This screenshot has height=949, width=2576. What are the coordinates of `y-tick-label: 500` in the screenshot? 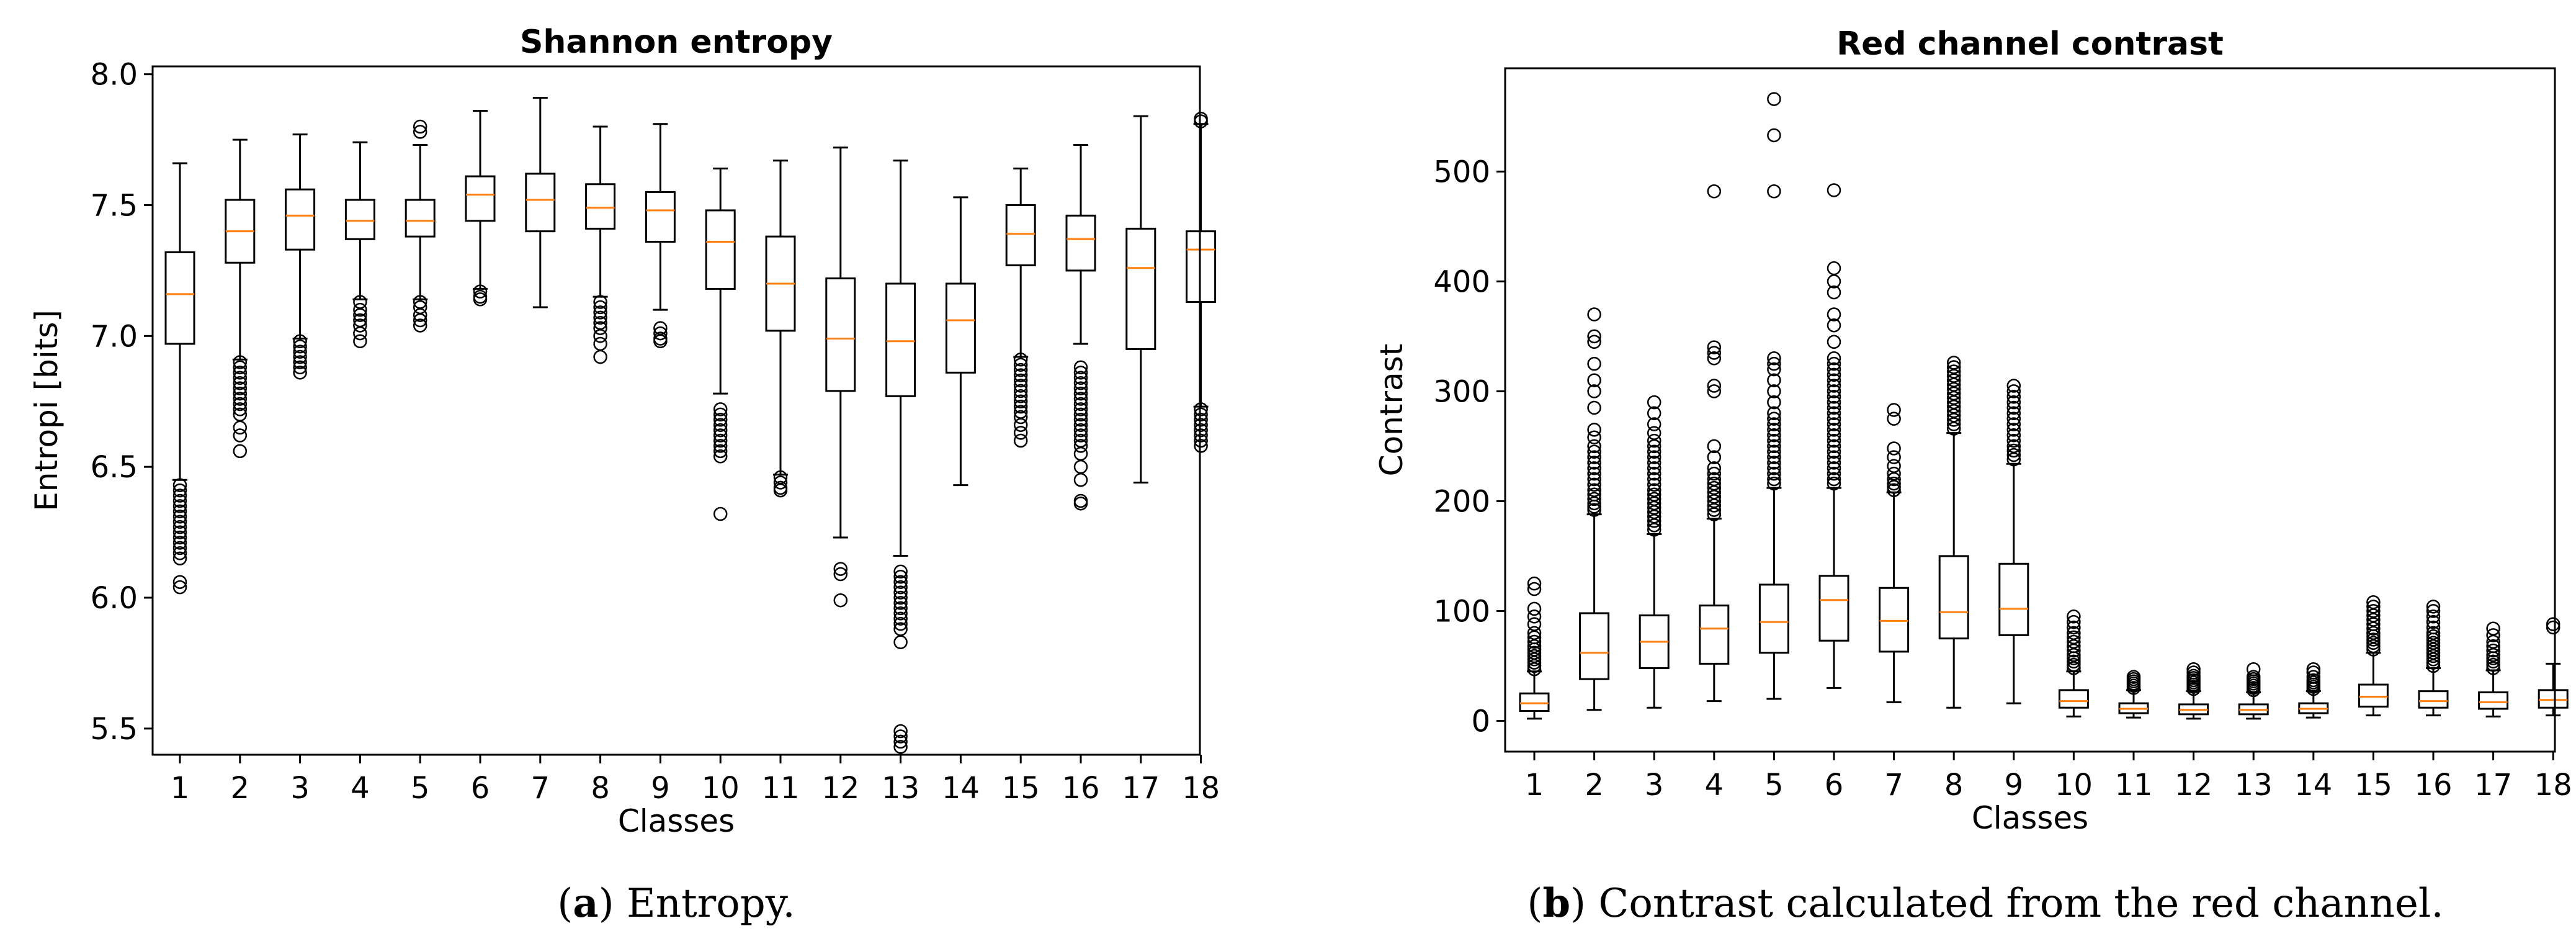 It's located at (1461, 172).